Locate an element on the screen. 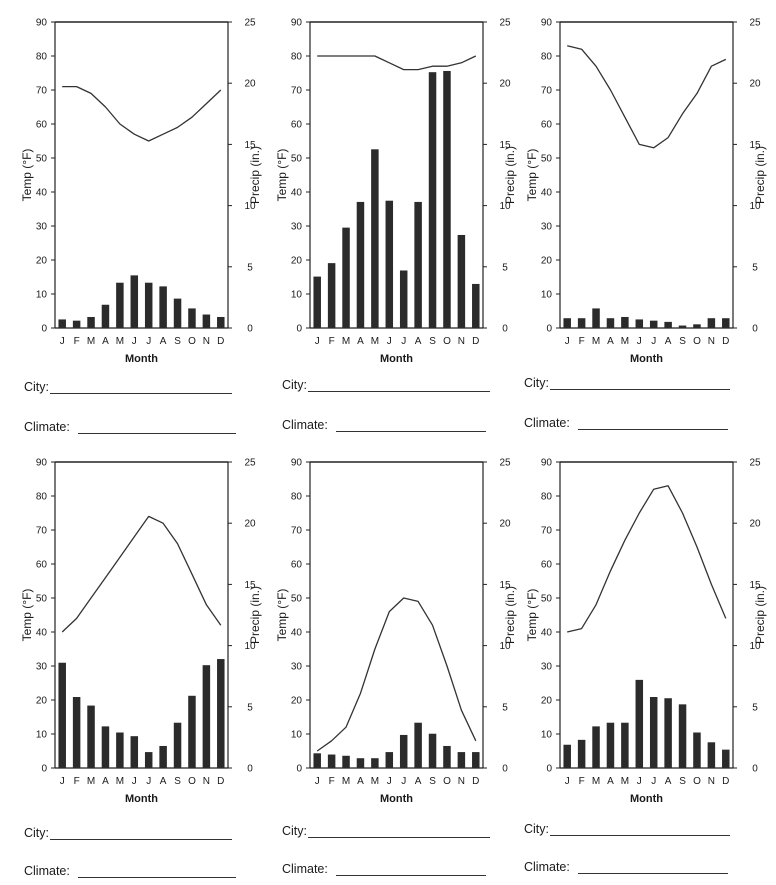  temp-tick-label: 80 is located at coordinates (547, 57).